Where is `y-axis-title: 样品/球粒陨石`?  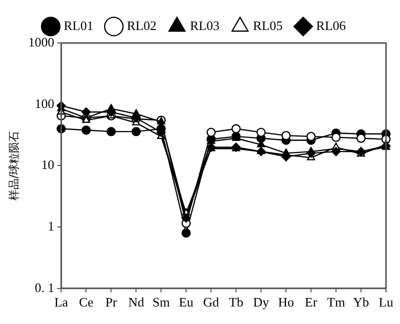 y-axis-title: 样品/球粒陨石 is located at coordinates (13, 165).